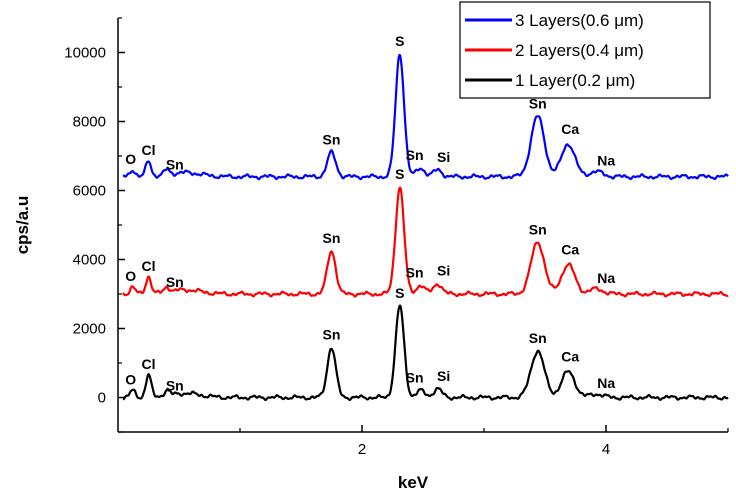 Image resolution: width=736 pixels, height=497 pixels. What do you see at coordinates (362, 449) in the screenshot?
I see `x-tick-label: 2` at bounding box center [362, 449].